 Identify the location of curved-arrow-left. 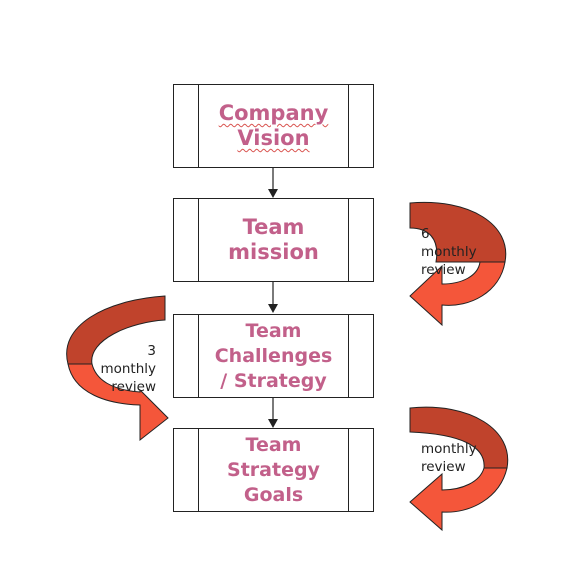
(117, 368).